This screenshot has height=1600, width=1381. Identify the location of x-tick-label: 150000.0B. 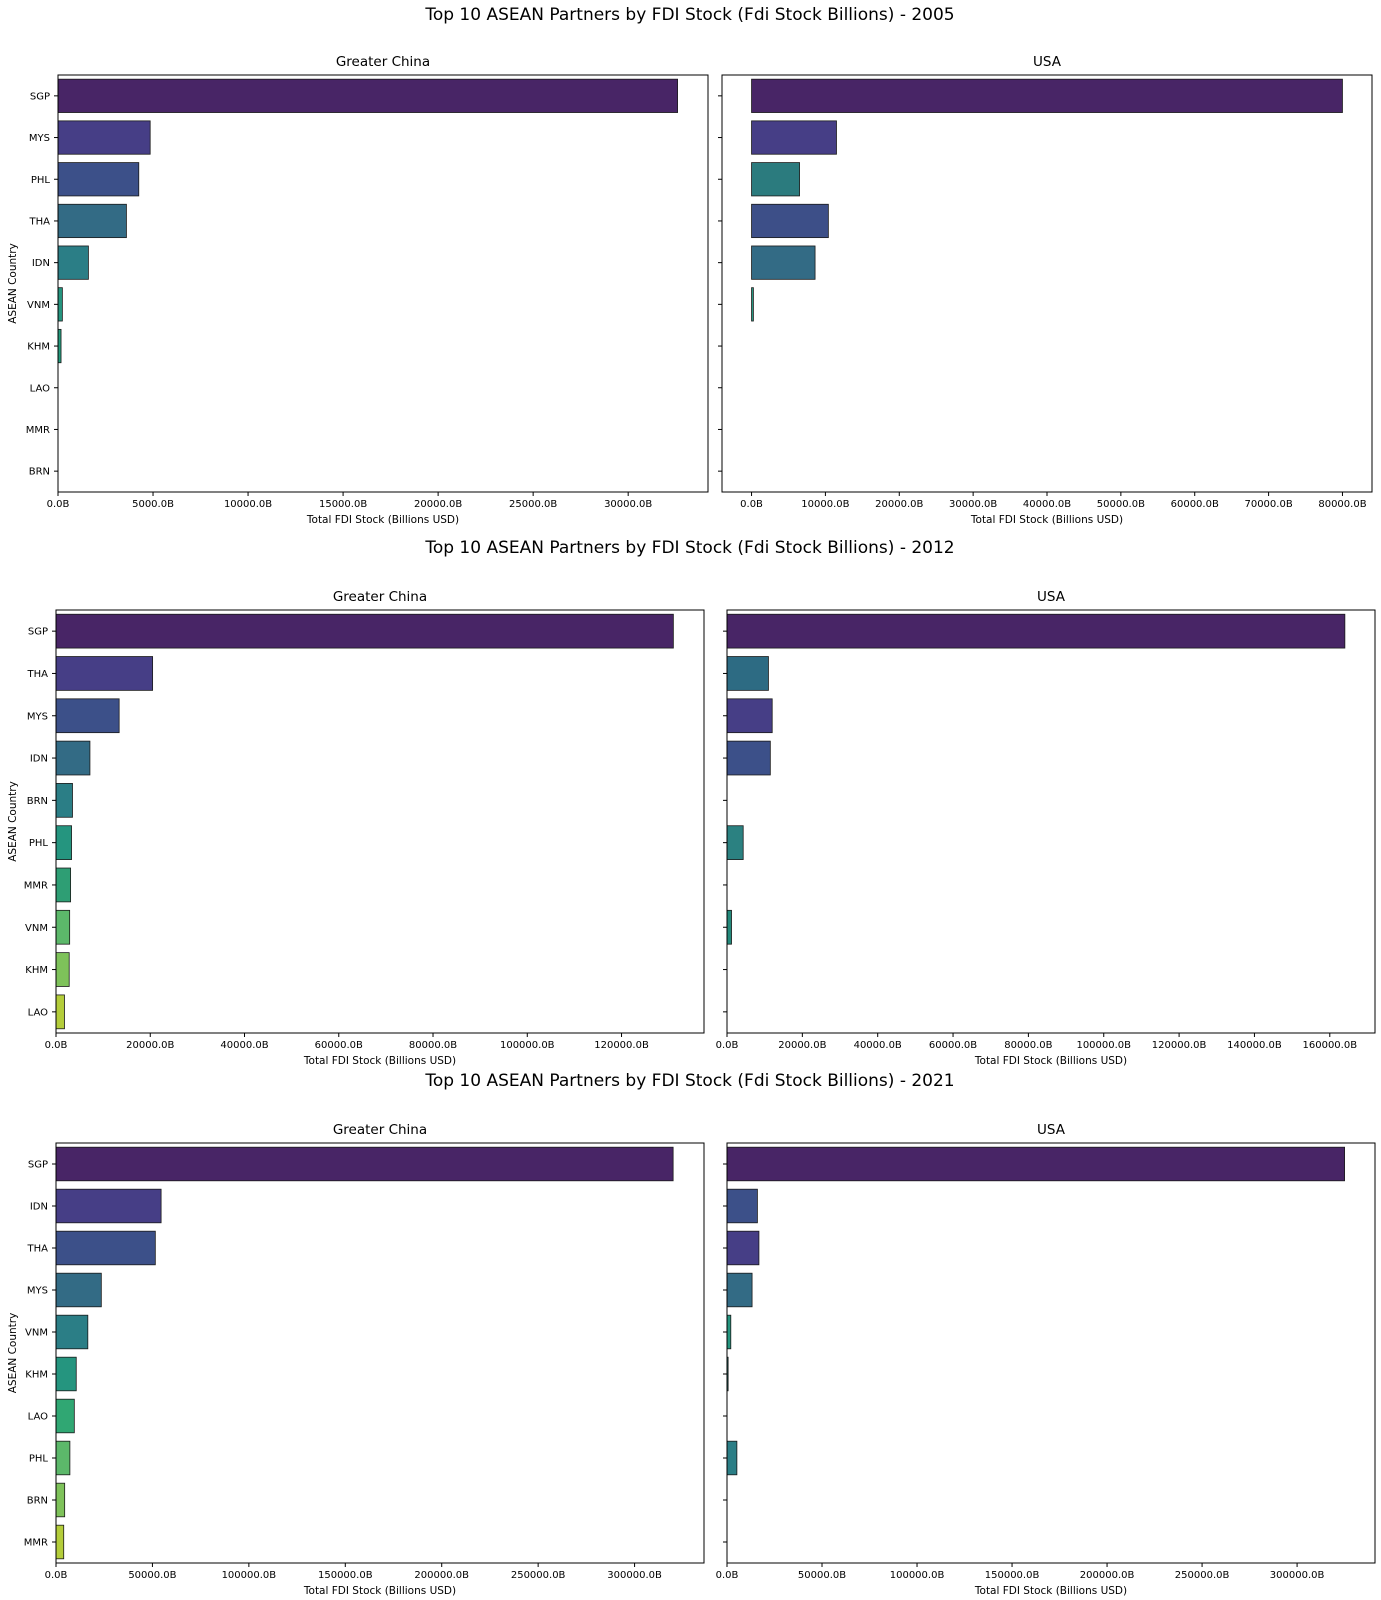
(345, 1575).